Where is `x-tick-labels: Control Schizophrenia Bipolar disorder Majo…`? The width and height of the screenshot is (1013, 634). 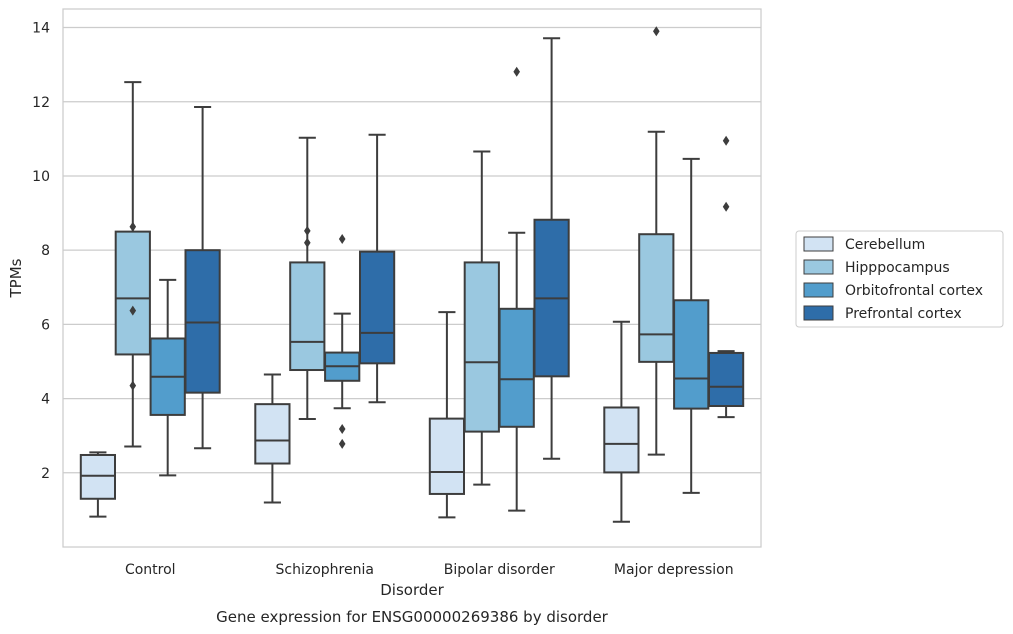 x-tick-labels: Control Schizophrenia Bipolar disorder Majo… is located at coordinates (429, 570).